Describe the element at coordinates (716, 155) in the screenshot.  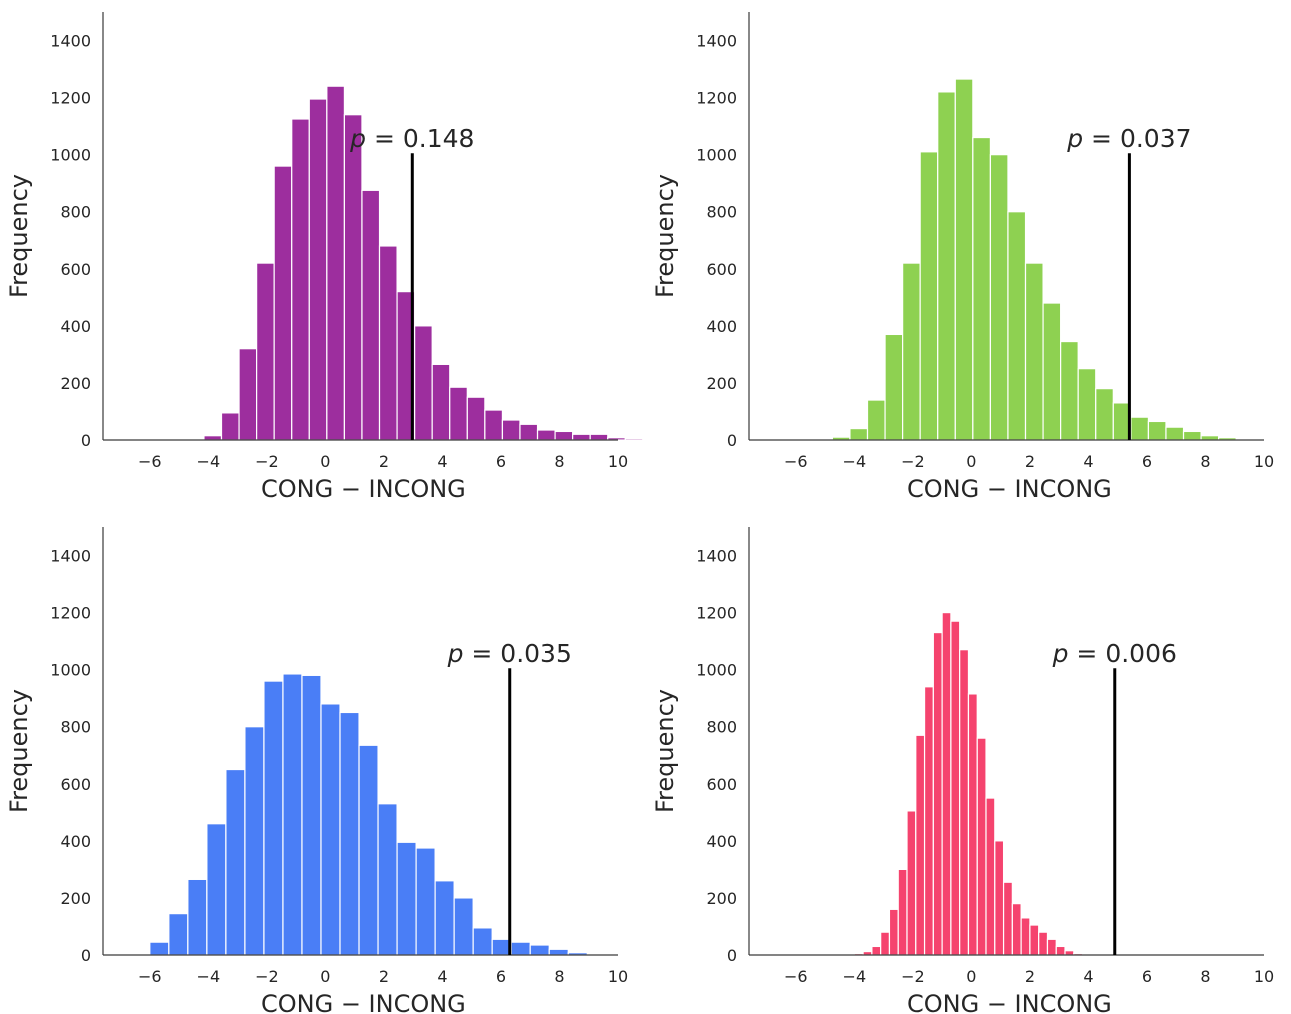
I see `y-tick-label: 1000` at that location.